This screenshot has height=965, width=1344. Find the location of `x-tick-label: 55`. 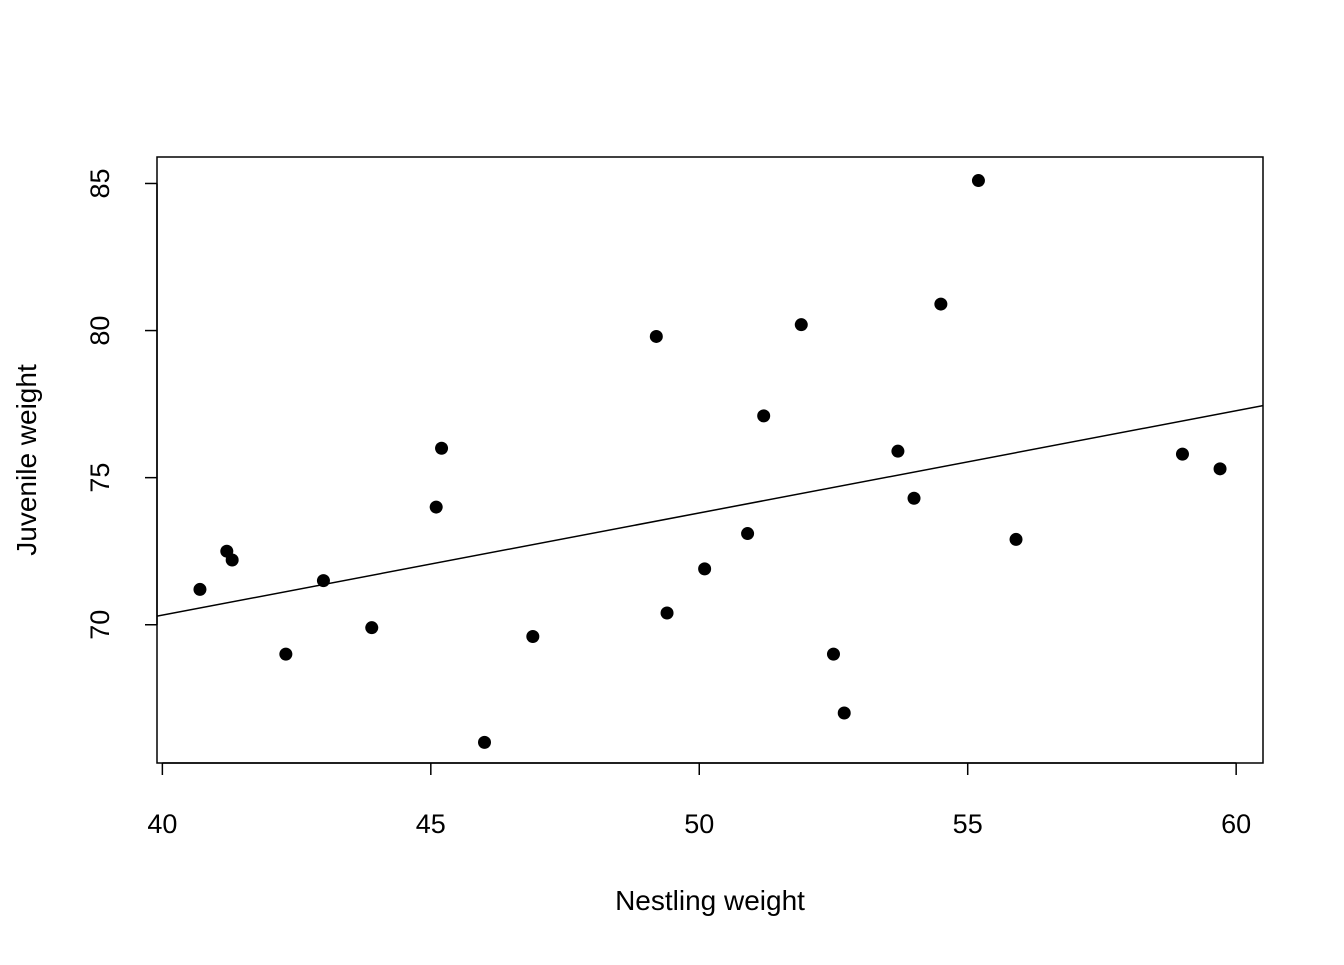

x-tick-label: 55 is located at coordinates (968, 824).